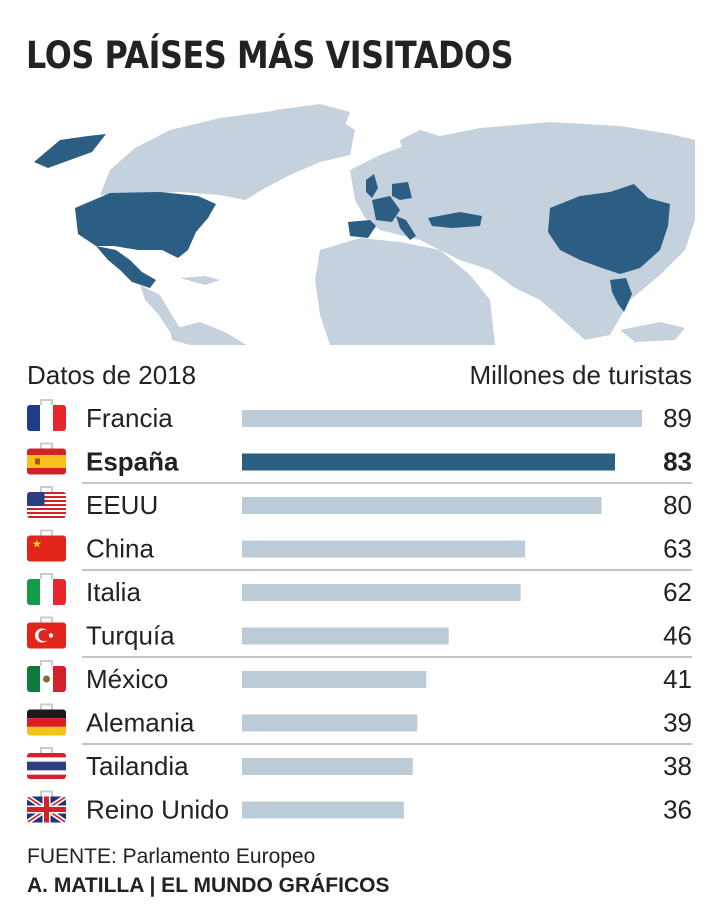 The width and height of the screenshot is (720, 922). Describe the element at coordinates (127, 679) in the screenshot. I see `category-label: México` at that location.